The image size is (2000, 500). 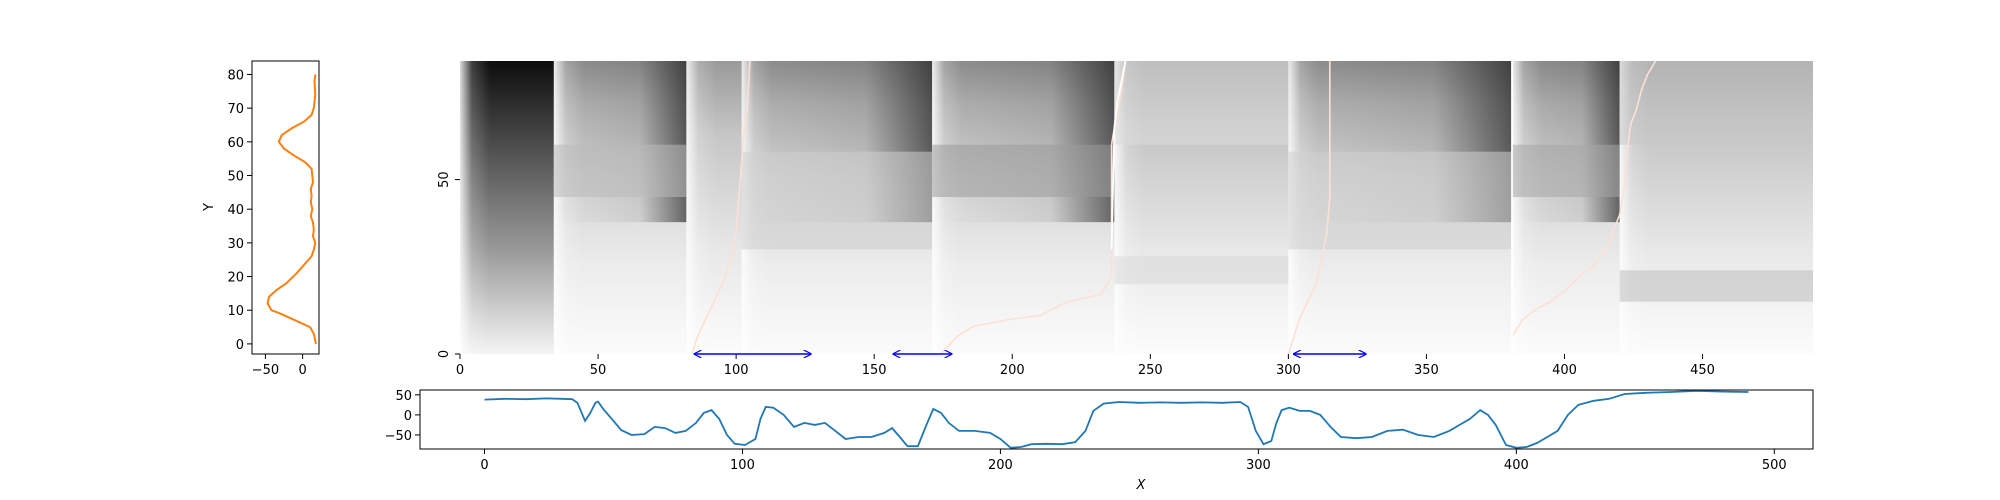 What do you see at coordinates (235, 143) in the screenshot?
I see `left-ytick-label: 60` at bounding box center [235, 143].